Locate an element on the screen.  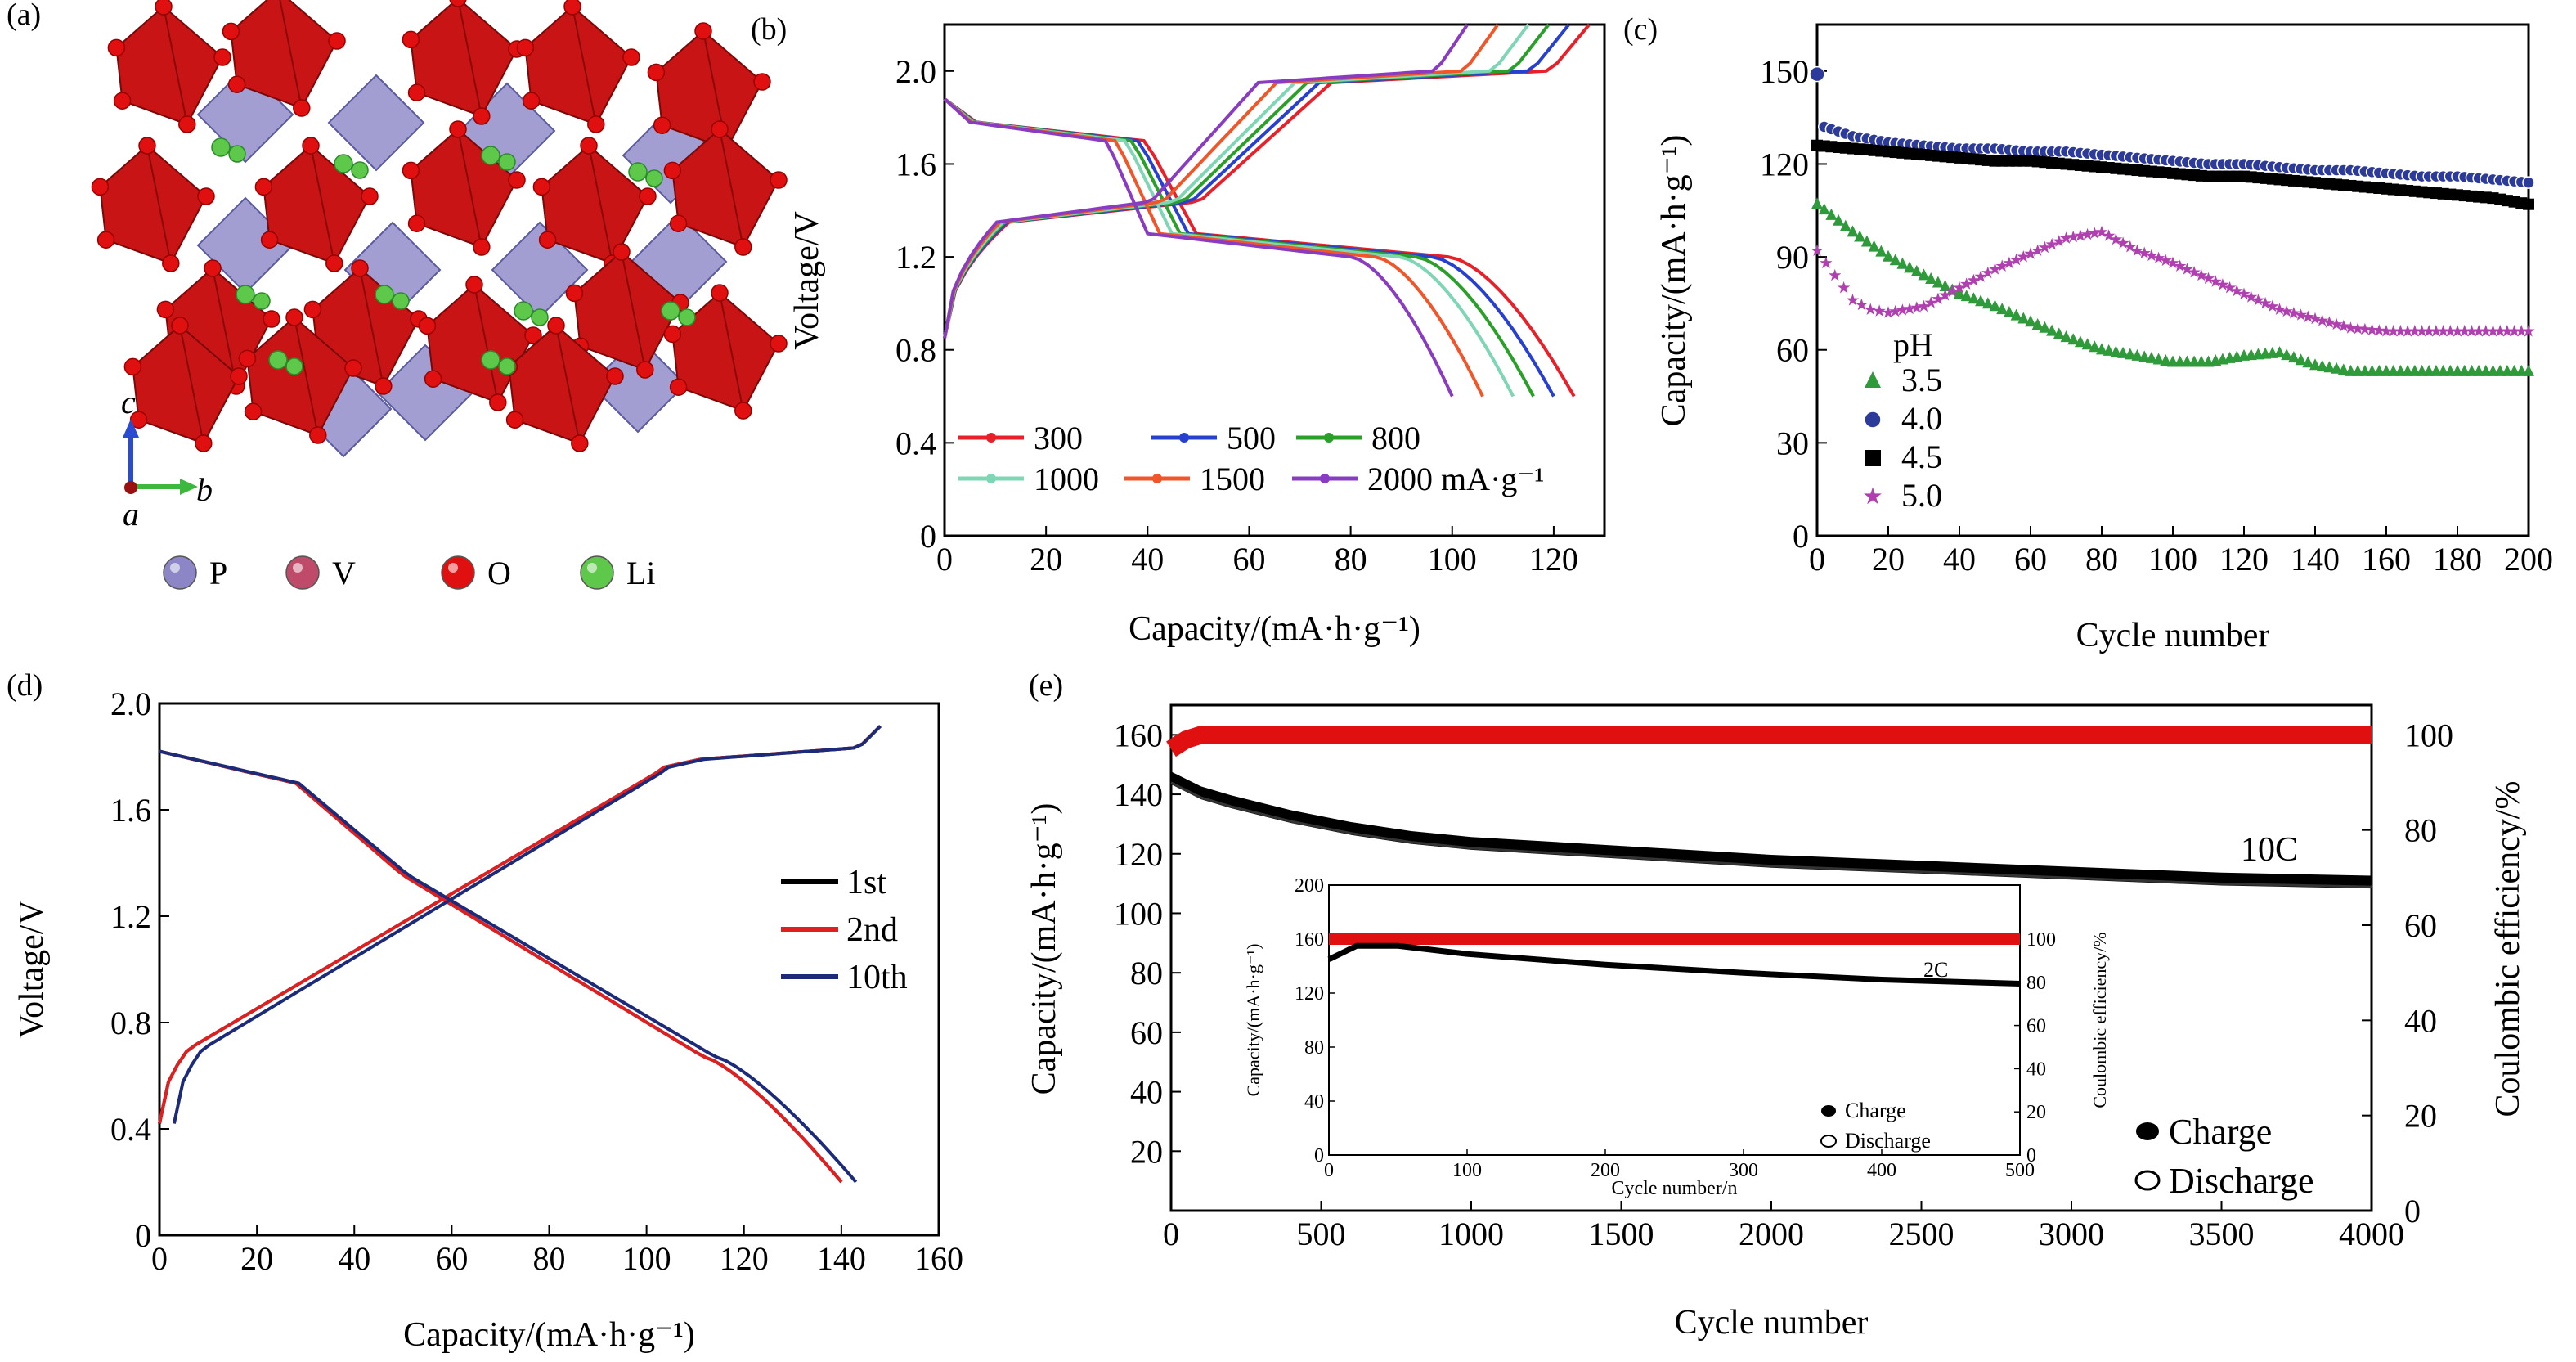
y-tick-label: 40 is located at coordinates (1147, 1092).